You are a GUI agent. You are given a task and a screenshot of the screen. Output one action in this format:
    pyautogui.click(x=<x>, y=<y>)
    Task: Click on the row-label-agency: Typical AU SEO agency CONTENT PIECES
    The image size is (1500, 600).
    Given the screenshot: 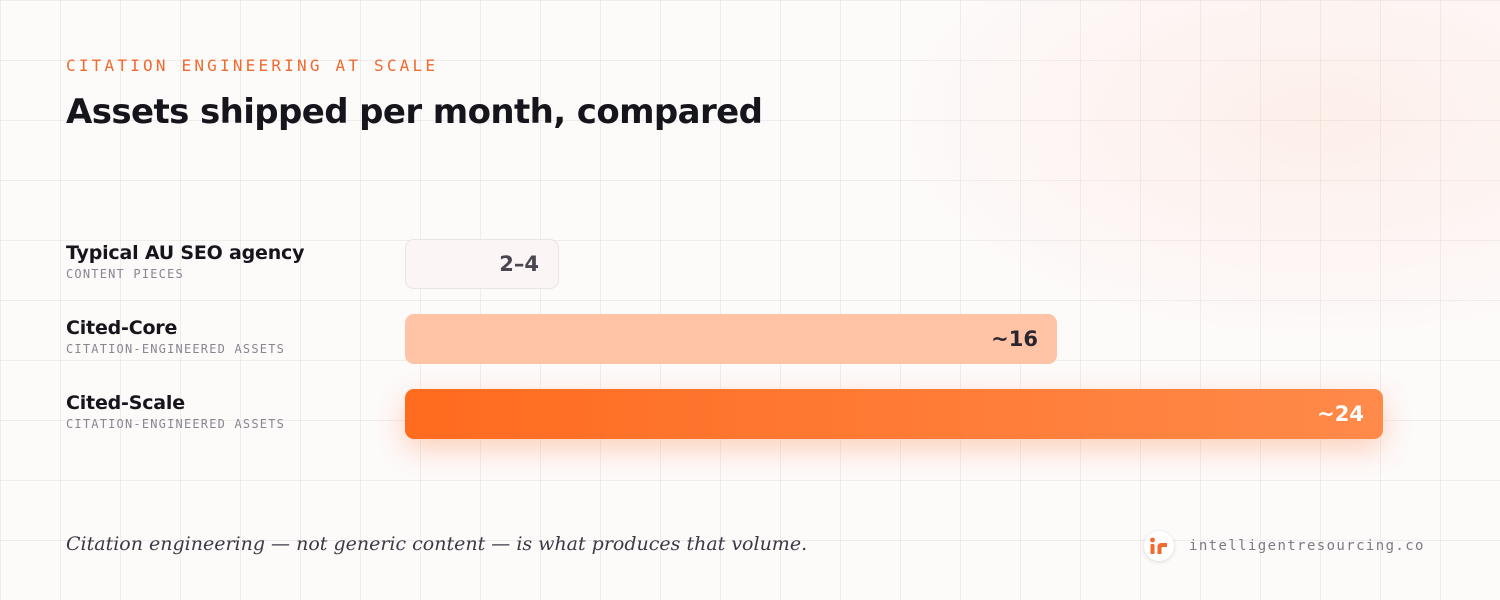 What is the action you would take?
    pyautogui.click(x=185, y=261)
    